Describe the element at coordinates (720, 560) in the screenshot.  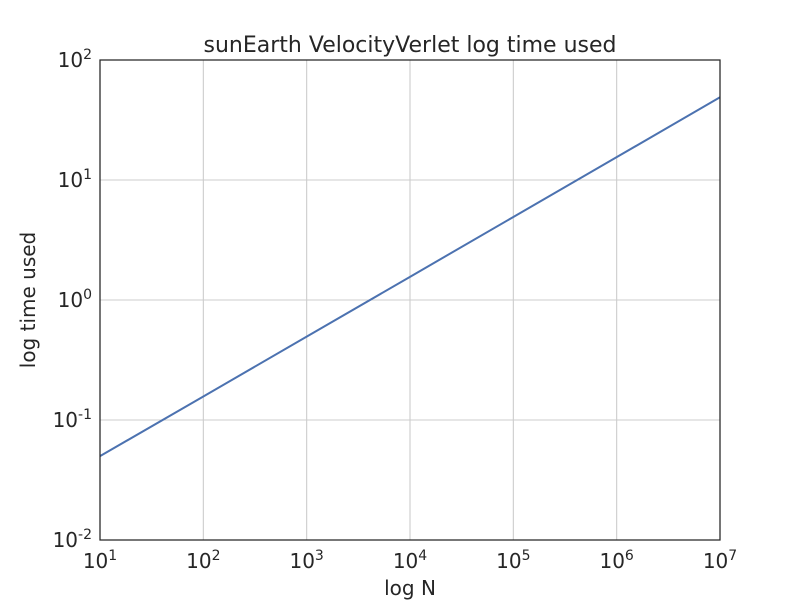
I see `x-tick-label: 107` at that location.